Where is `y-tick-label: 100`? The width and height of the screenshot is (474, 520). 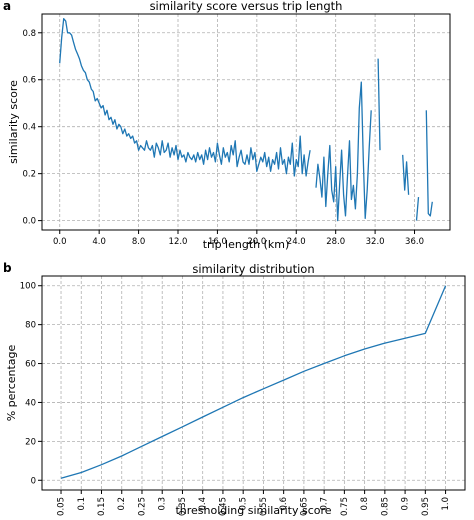
y-tick-label: 100 is located at coordinates (28, 287).